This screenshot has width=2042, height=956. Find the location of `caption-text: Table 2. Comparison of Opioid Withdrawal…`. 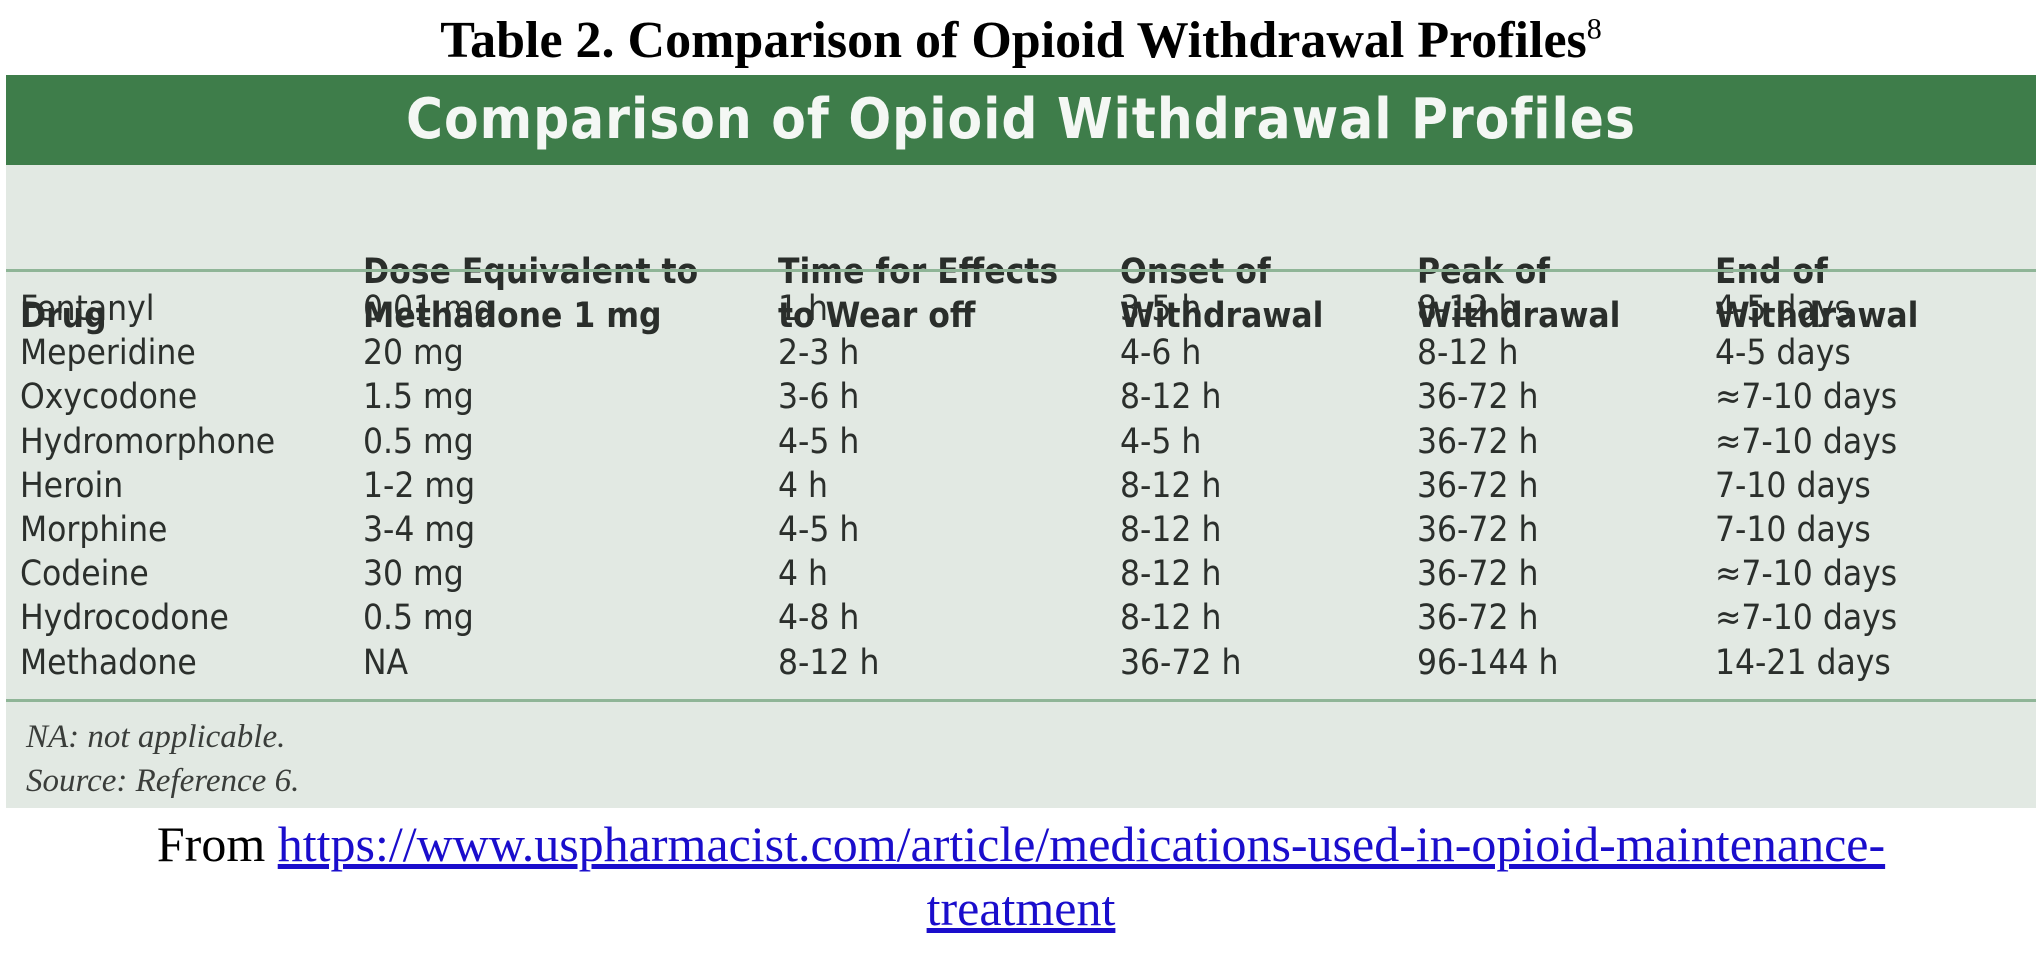

caption-text: Table 2. Comparison of Opioid Withdrawal… is located at coordinates (1013, 40).